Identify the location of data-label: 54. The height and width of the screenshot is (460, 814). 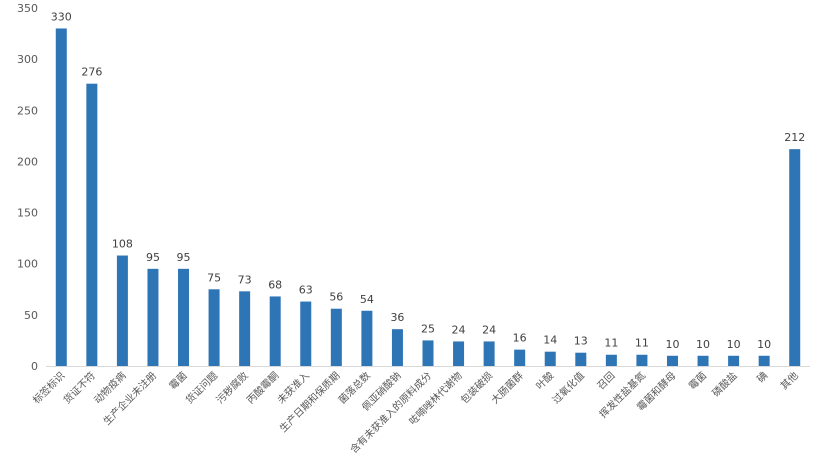
(367, 299).